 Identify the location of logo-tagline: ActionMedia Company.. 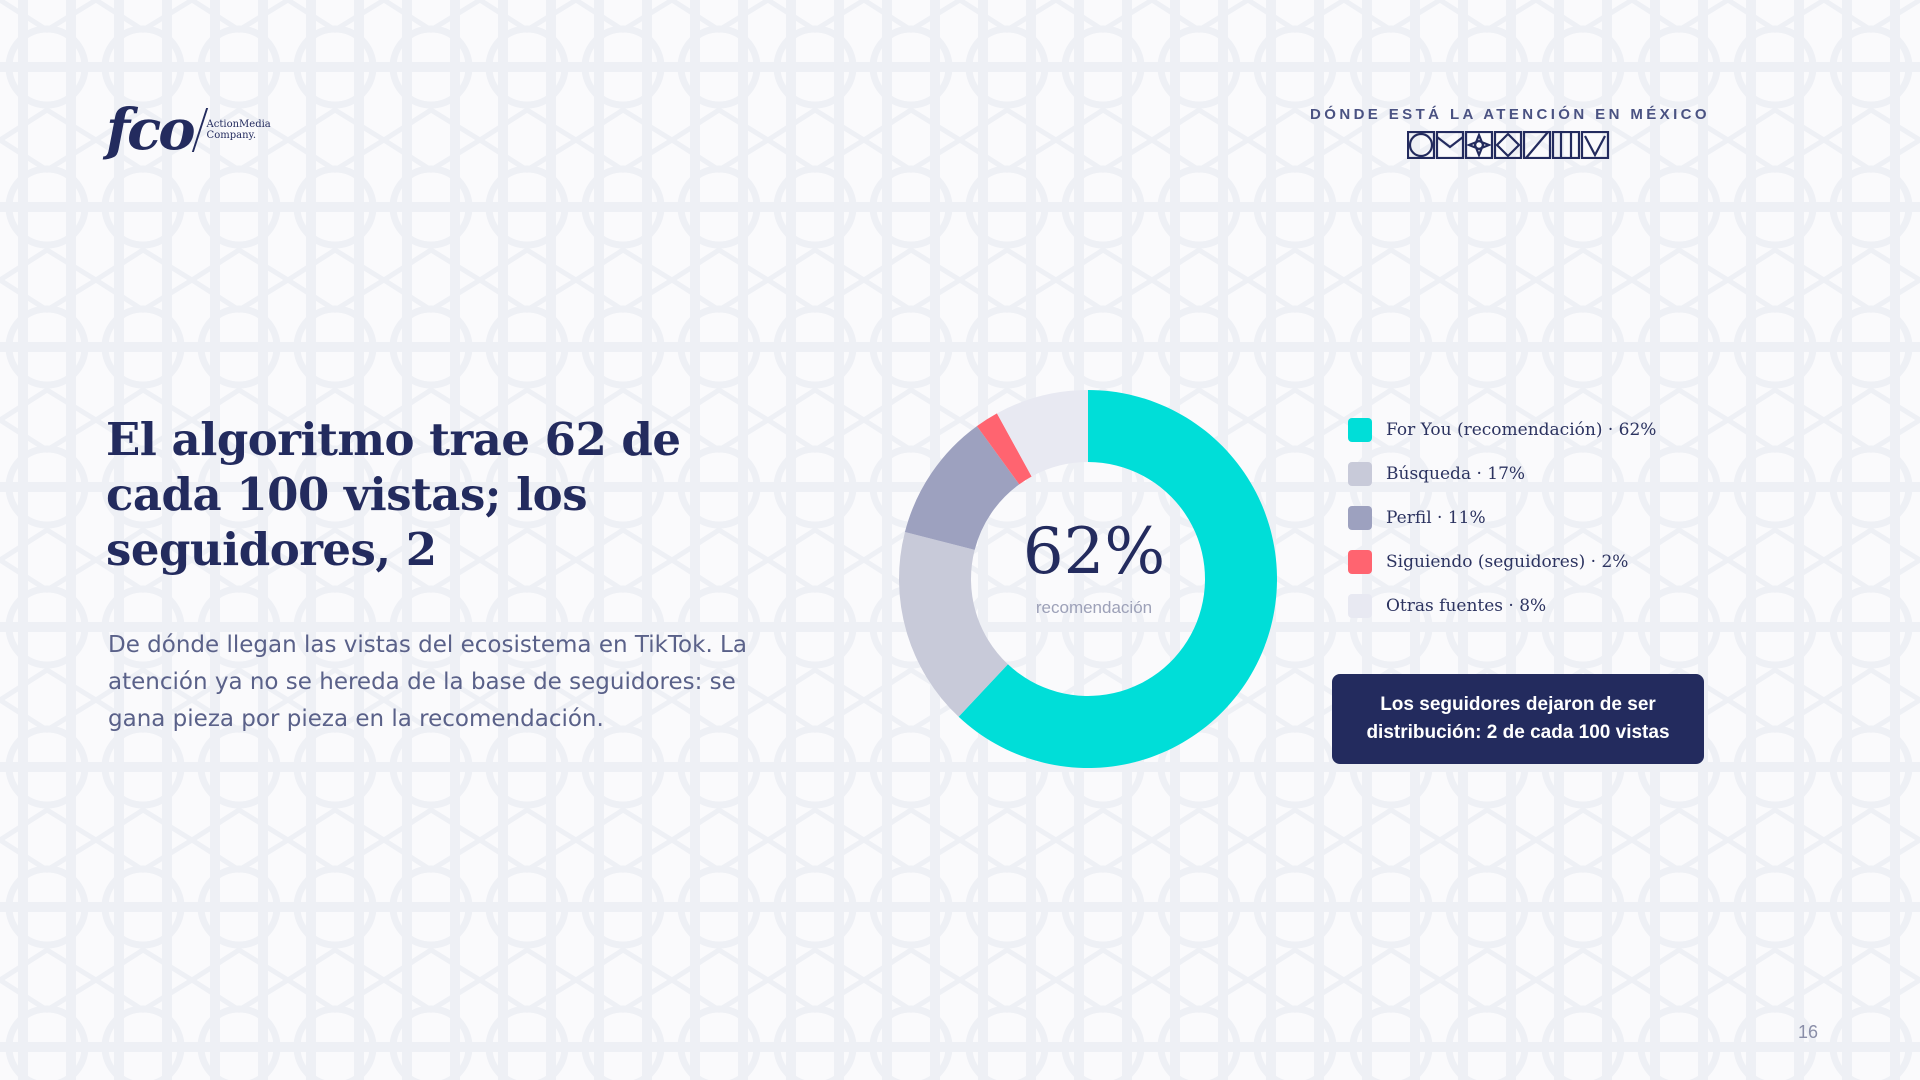
(242, 130).